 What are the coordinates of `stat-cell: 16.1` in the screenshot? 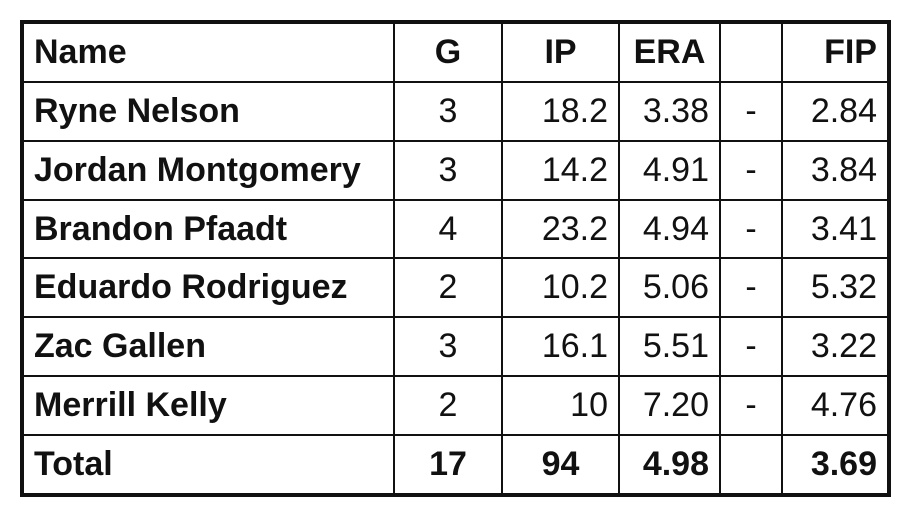 It's located at (560, 347).